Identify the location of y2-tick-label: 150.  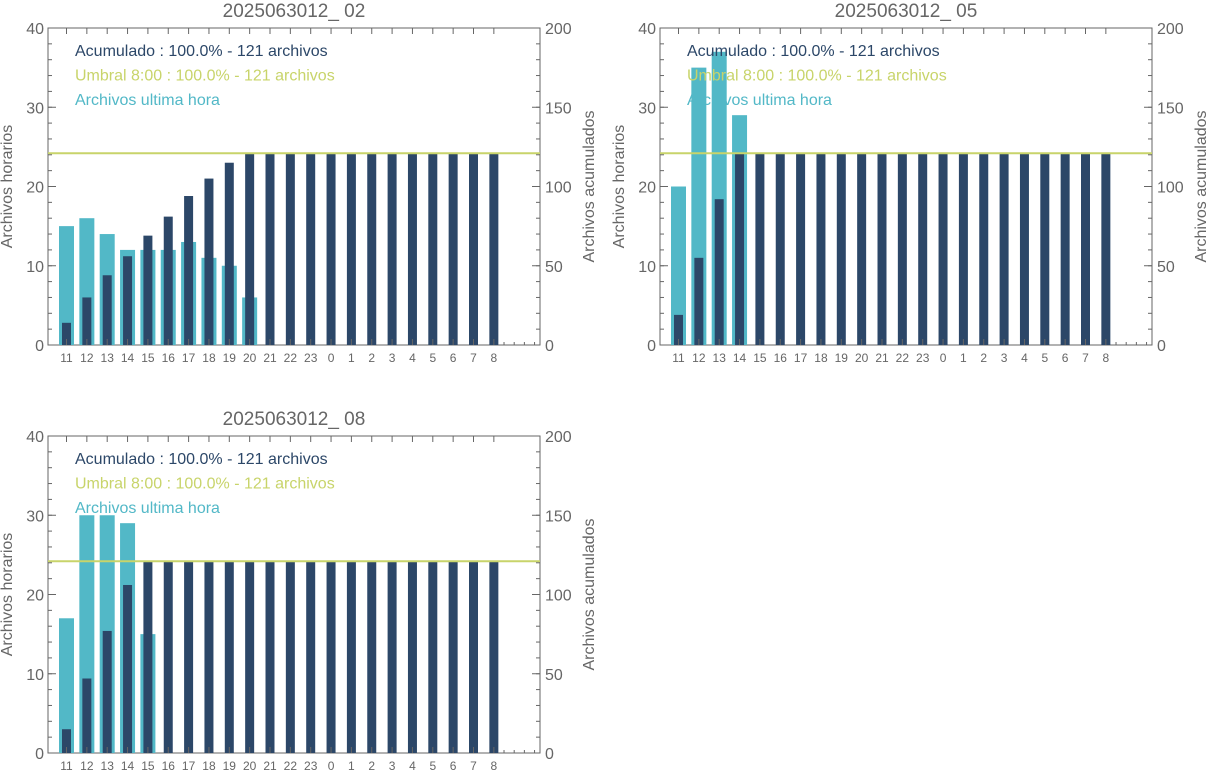
(1170, 108).